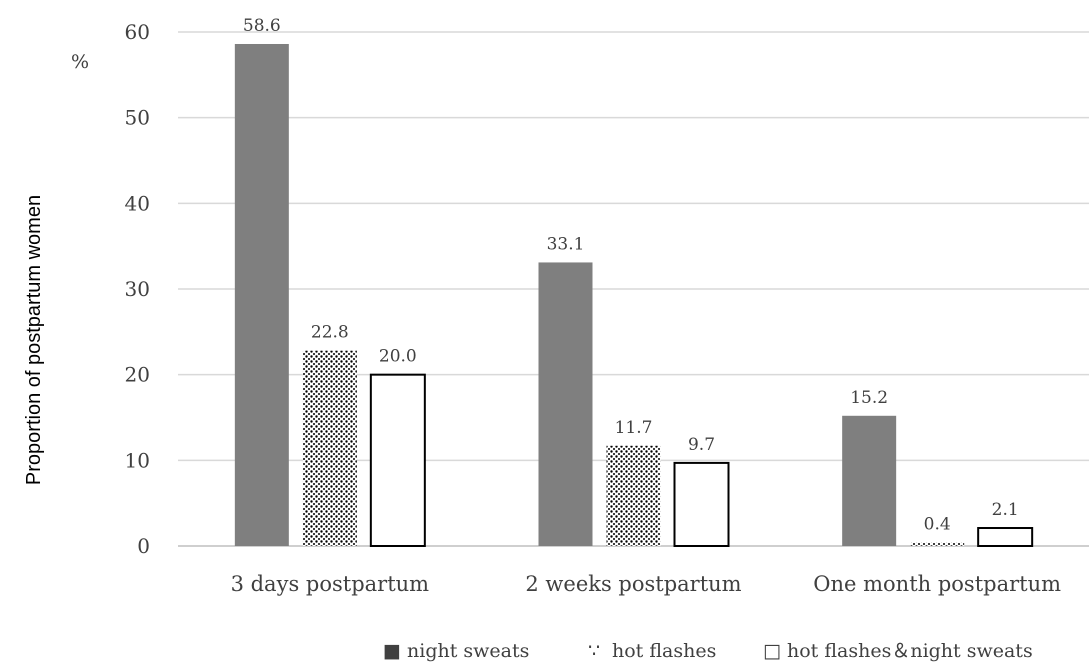 Image resolution: width=1089 pixels, height=663 pixels. What do you see at coordinates (701, 445) in the screenshot?
I see `data-label: 9.7` at bounding box center [701, 445].